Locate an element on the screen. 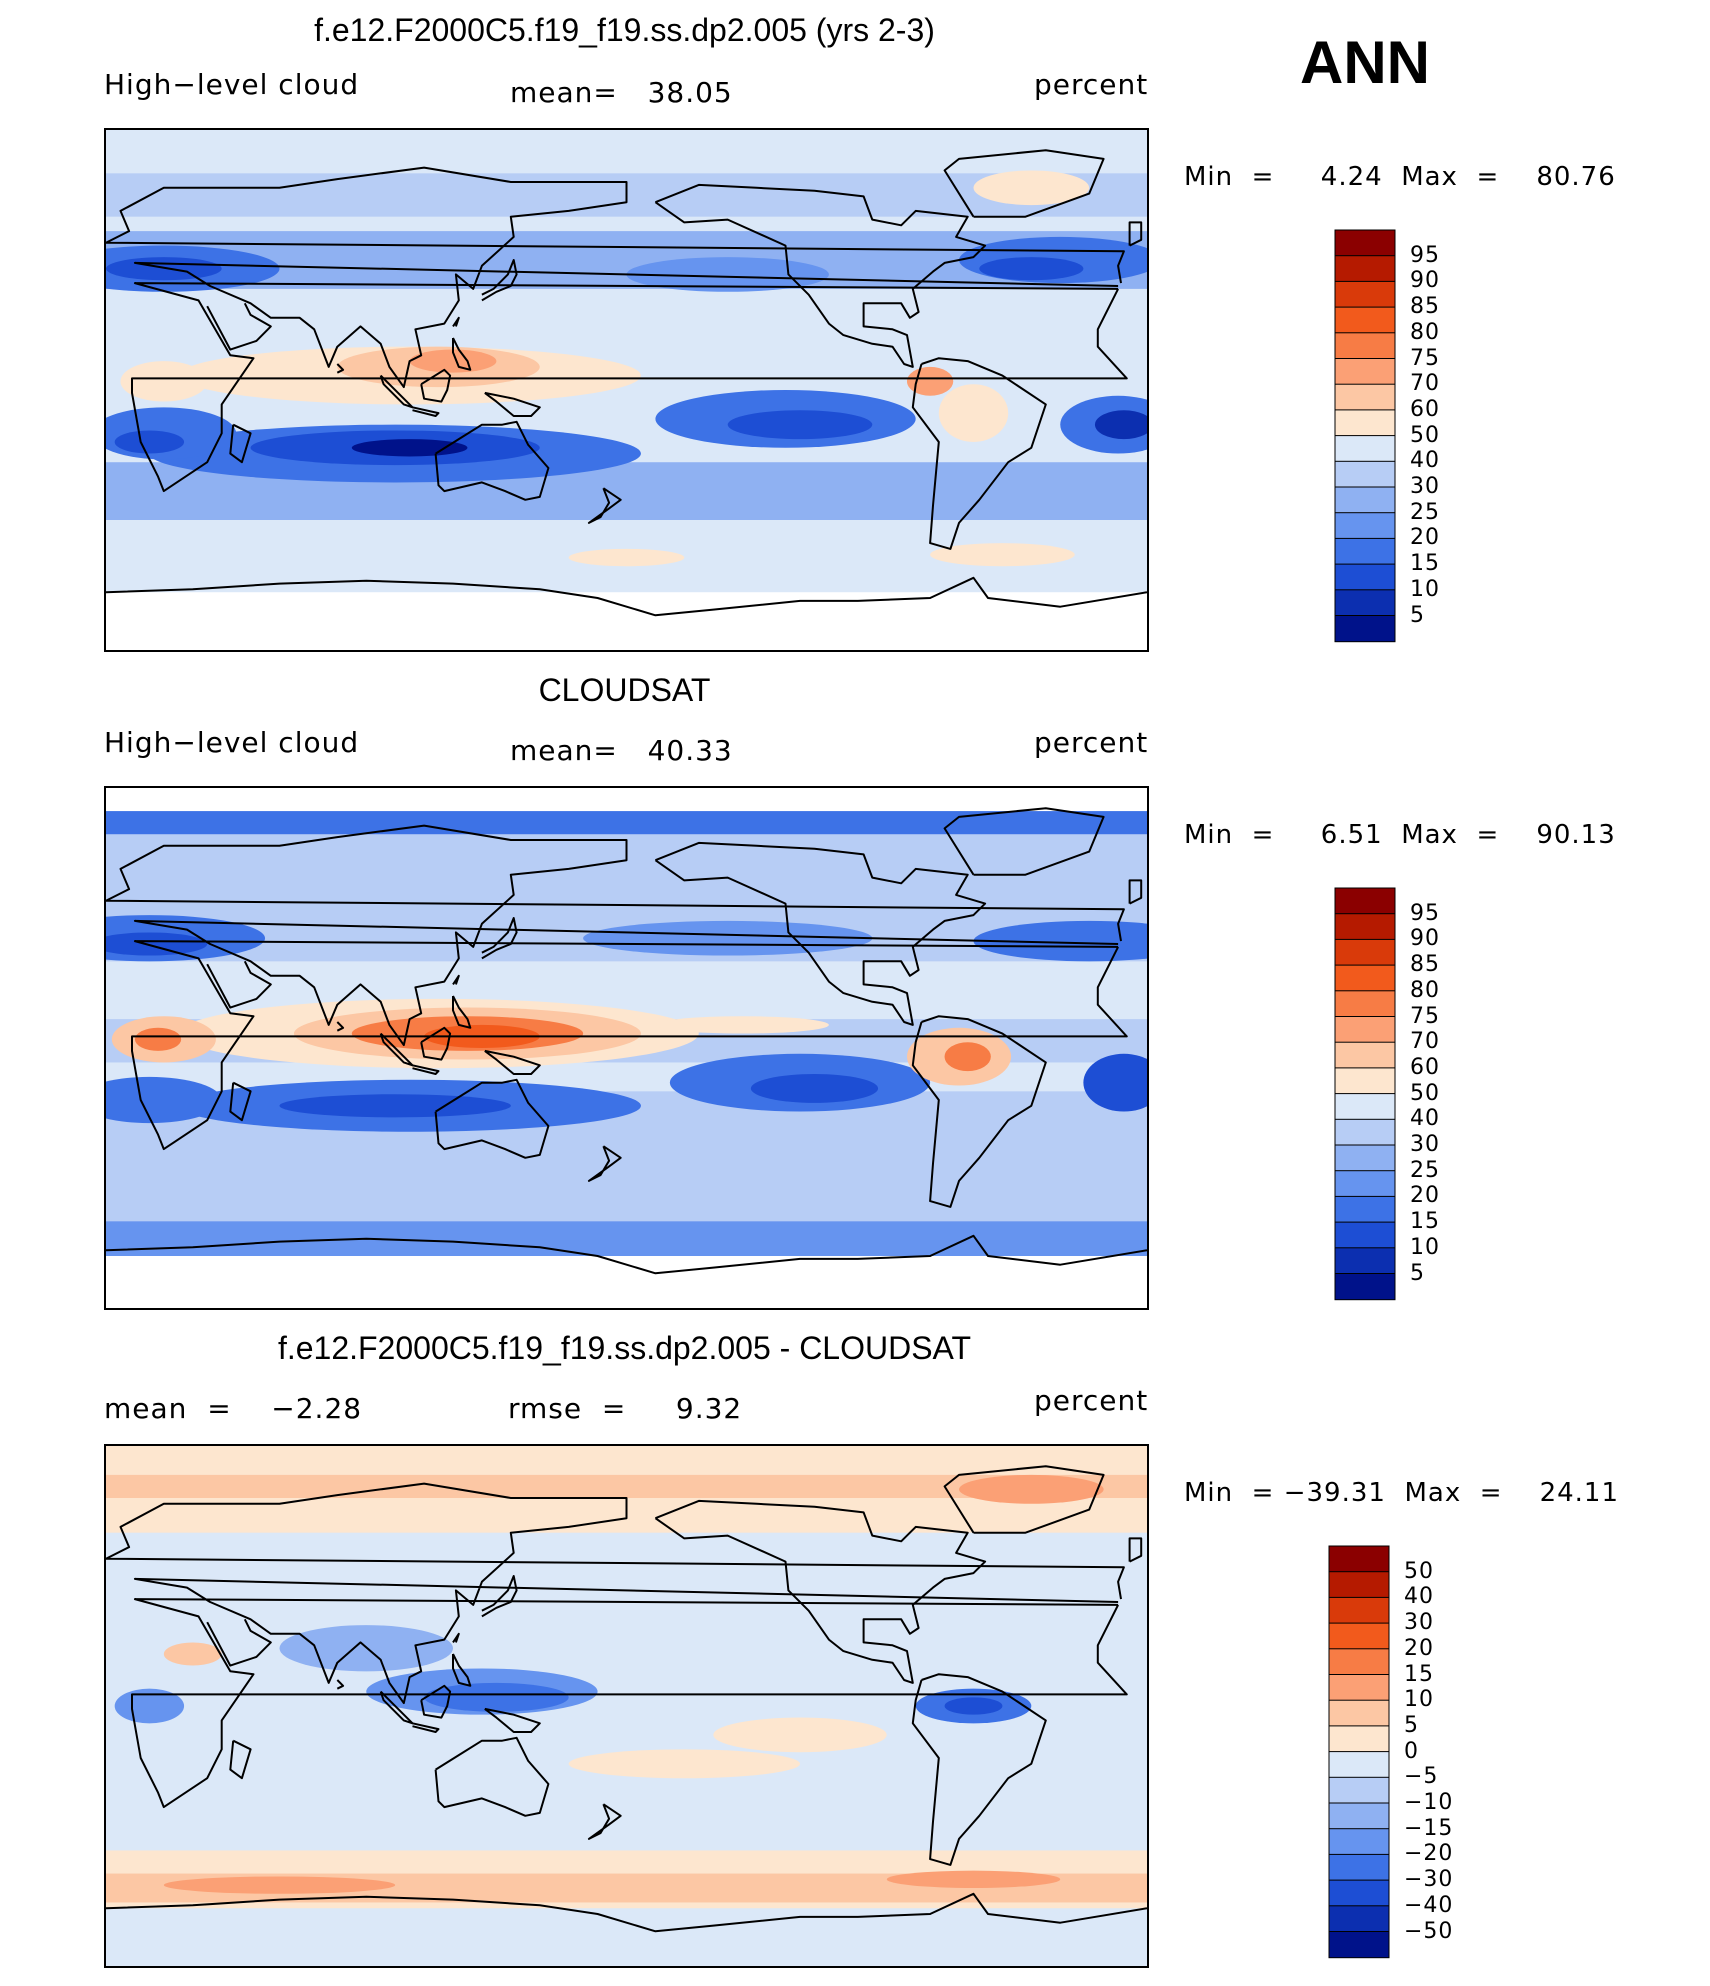 The height and width of the screenshot is (1986, 1710). colorbar-label: 40 is located at coordinates (1419, 1597).